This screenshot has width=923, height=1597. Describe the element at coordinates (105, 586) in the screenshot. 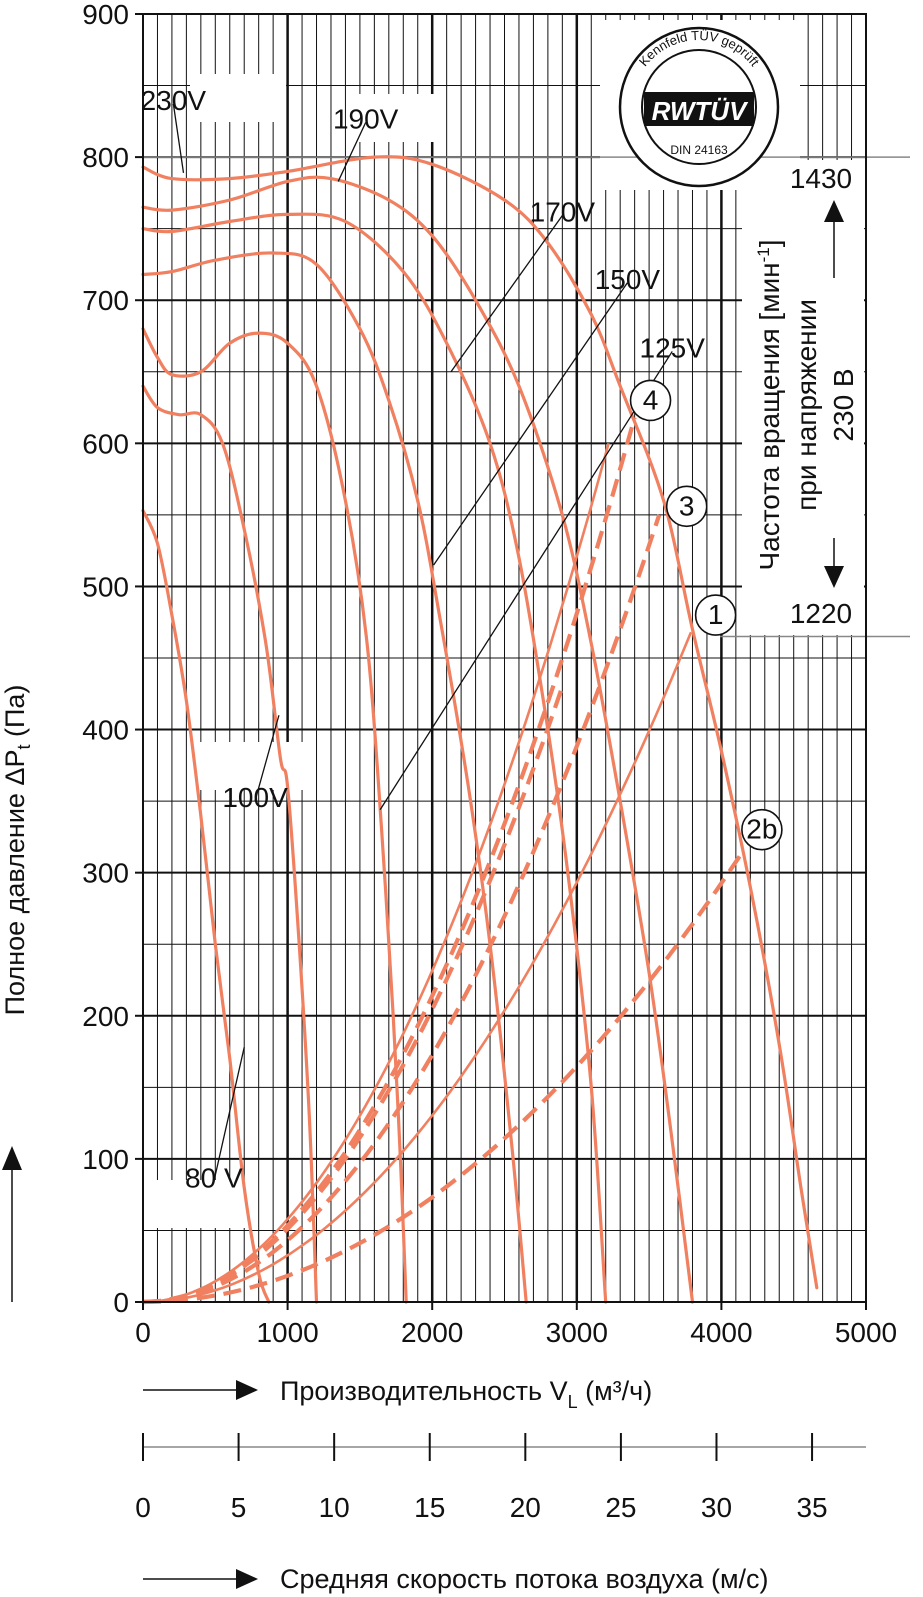

I see `y-tick-label: 500` at that location.